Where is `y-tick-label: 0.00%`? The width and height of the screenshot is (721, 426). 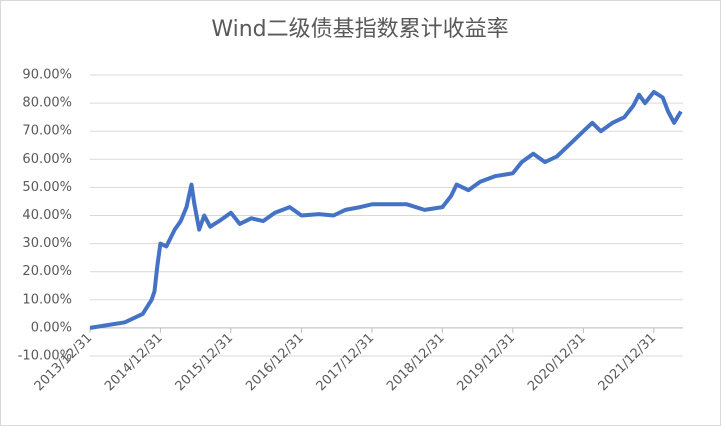 y-tick-label: 0.00% is located at coordinates (51, 327).